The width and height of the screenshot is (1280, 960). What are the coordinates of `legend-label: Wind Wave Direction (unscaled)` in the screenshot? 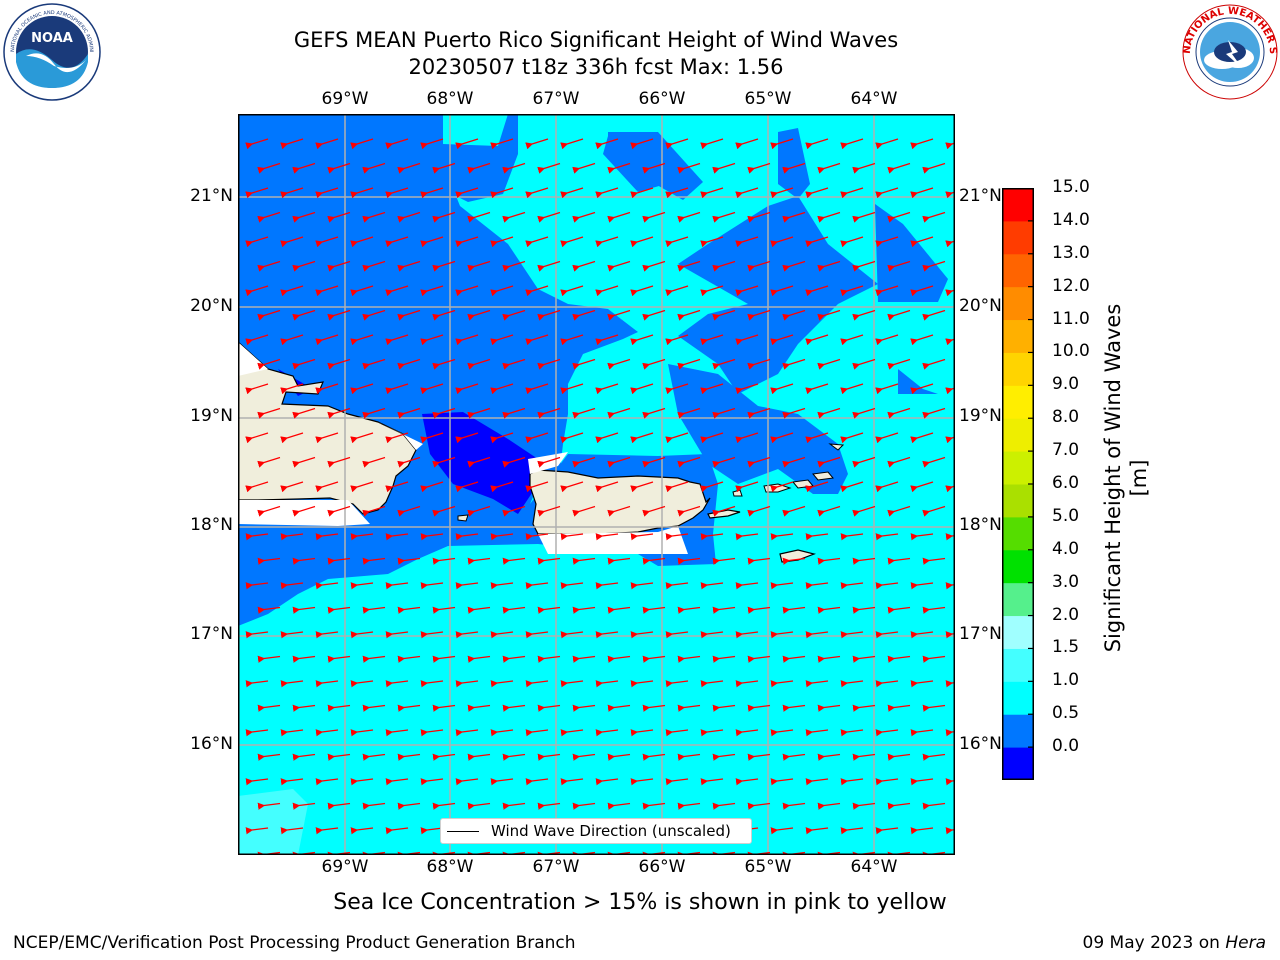 It's located at (611, 831).